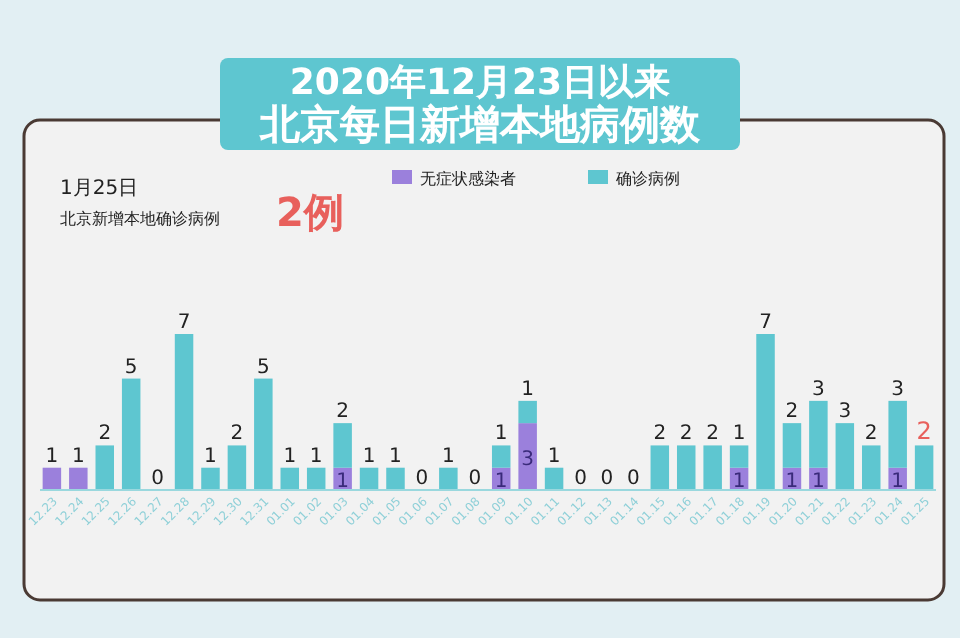 This screenshot has width=960, height=638. What do you see at coordinates (647, 179) in the screenshot?
I see `legend-label: 确诊病例` at bounding box center [647, 179].